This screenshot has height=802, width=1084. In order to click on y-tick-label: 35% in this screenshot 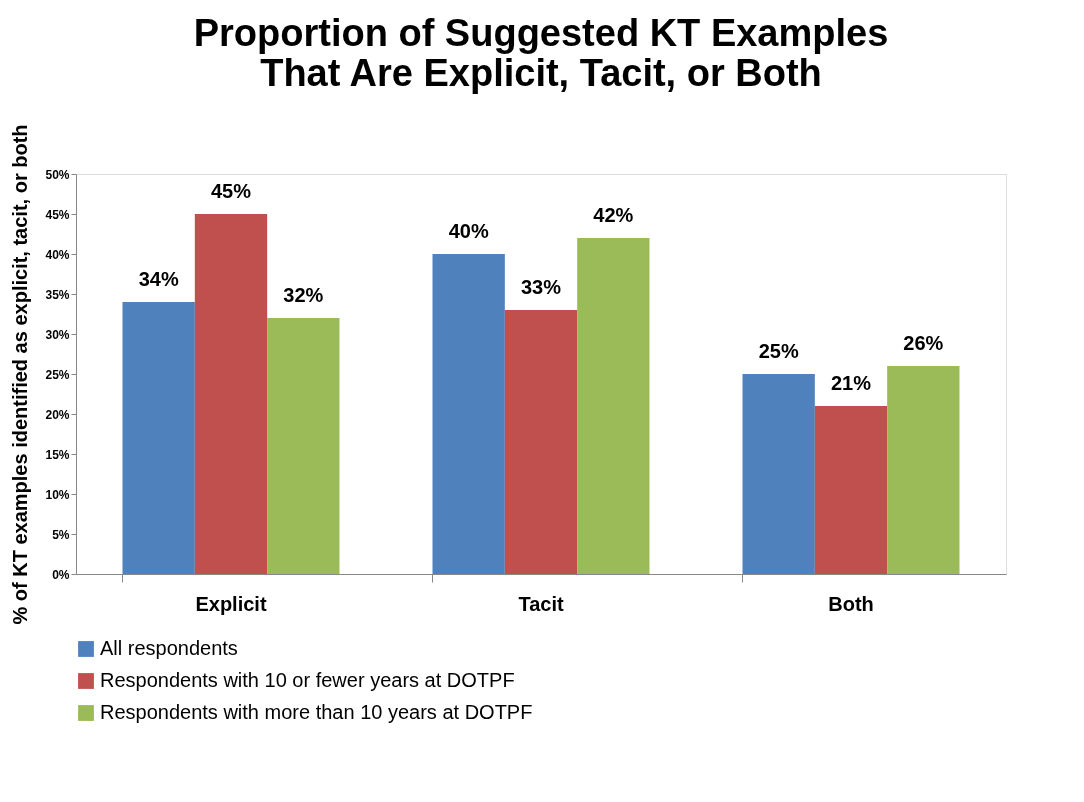, I will do `click(57, 294)`.